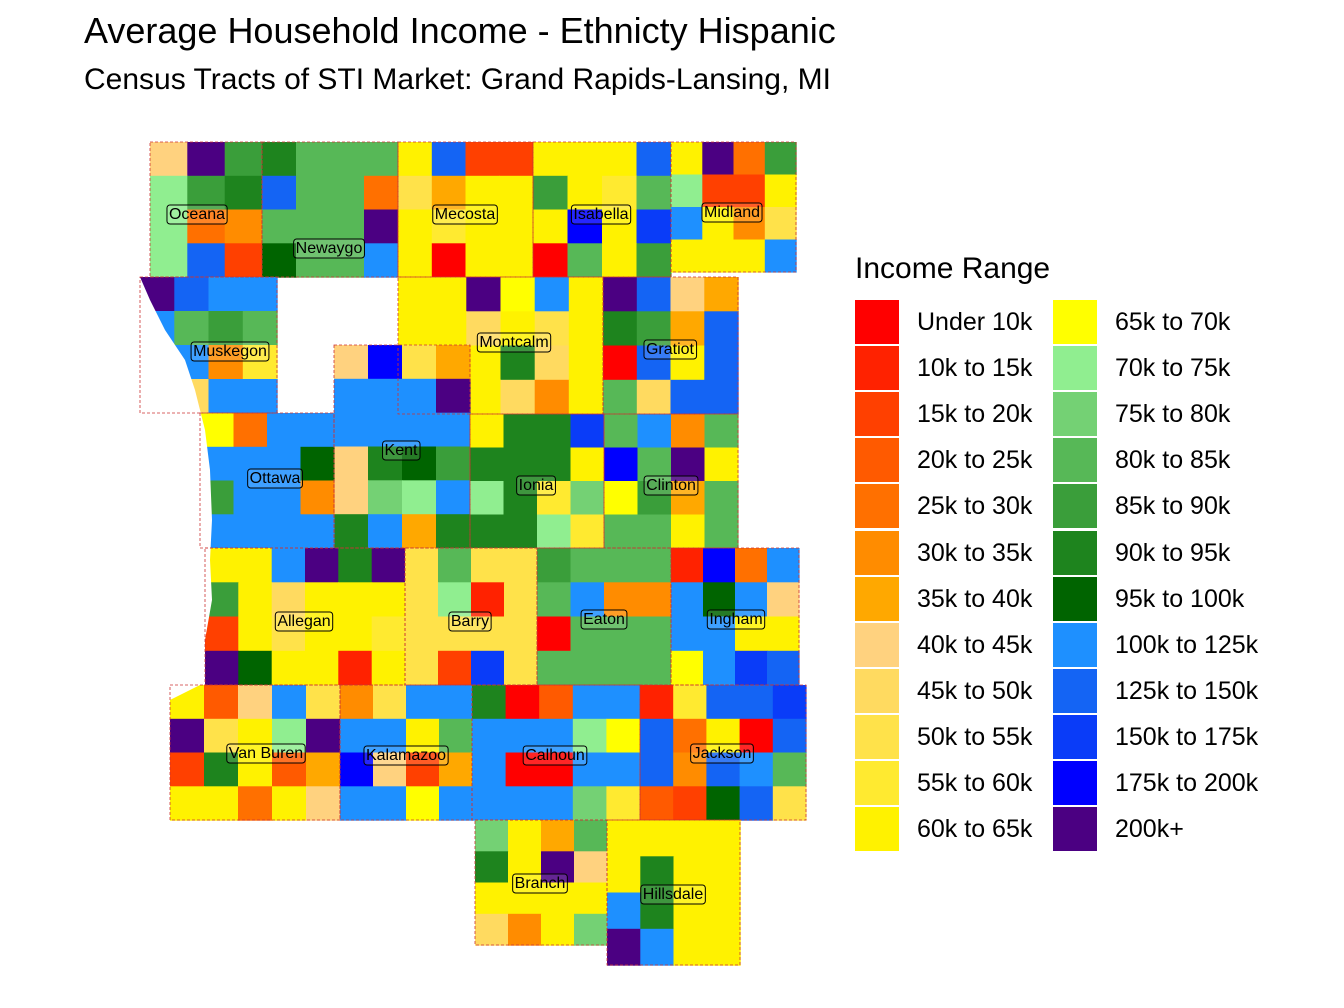 The width and height of the screenshot is (1344, 1008). What do you see at coordinates (329, 248) in the screenshot?
I see `county-label-text: Newaygo` at bounding box center [329, 248].